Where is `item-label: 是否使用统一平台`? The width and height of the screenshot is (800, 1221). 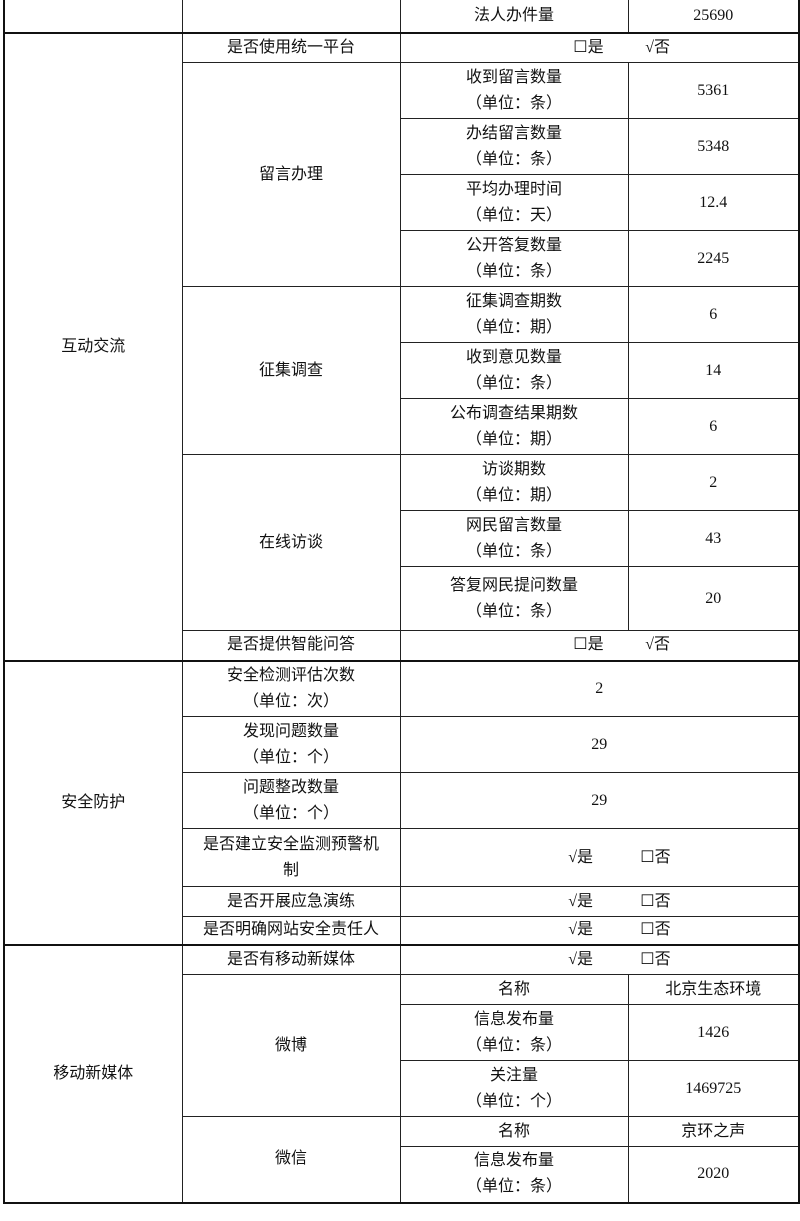
item-label: 是否使用统一平台 is located at coordinates (291, 47).